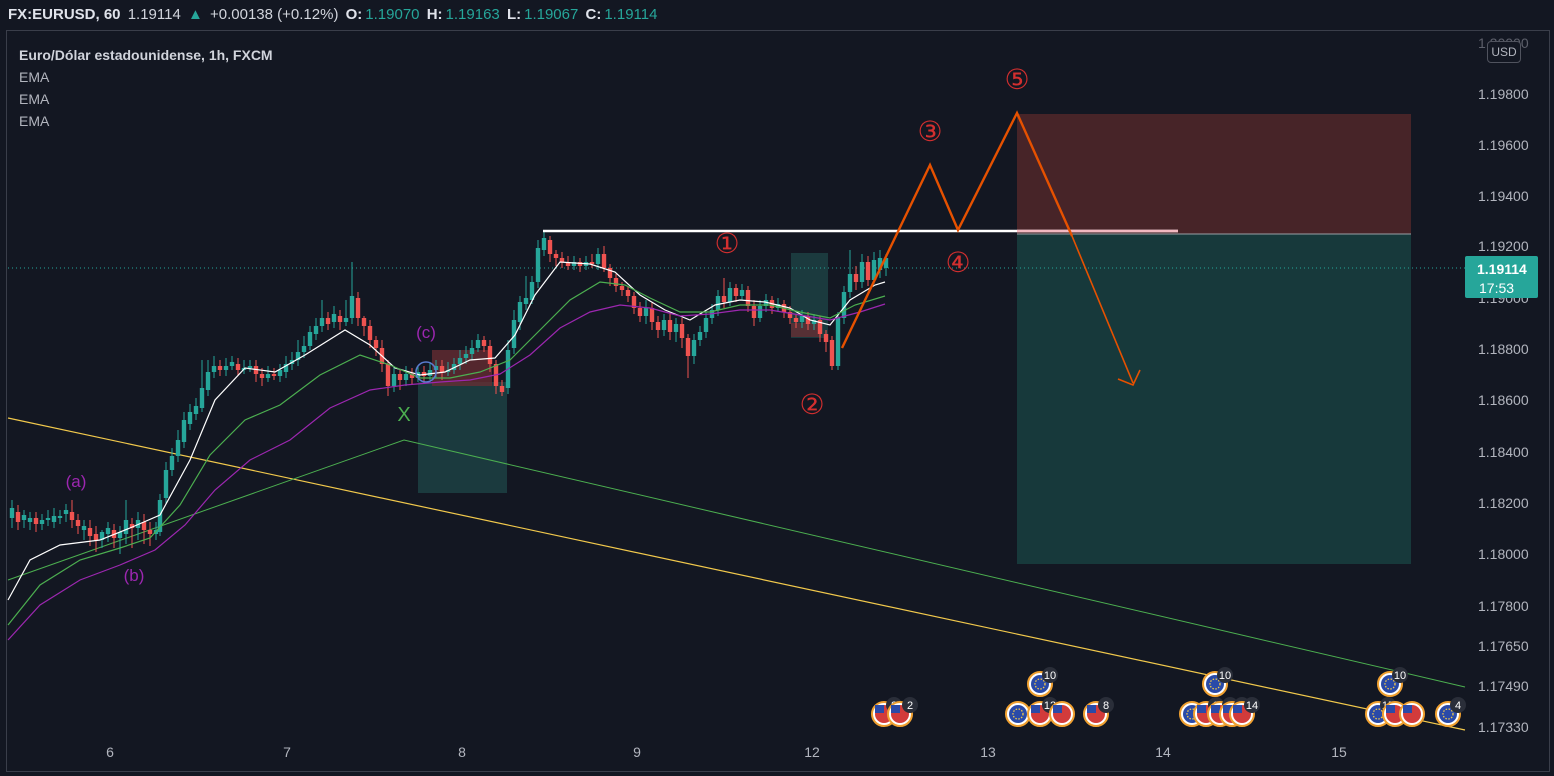 The height and width of the screenshot is (776, 1554). Describe the element at coordinates (110, 752) in the screenshot. I see `time-tick: 6` at that location.